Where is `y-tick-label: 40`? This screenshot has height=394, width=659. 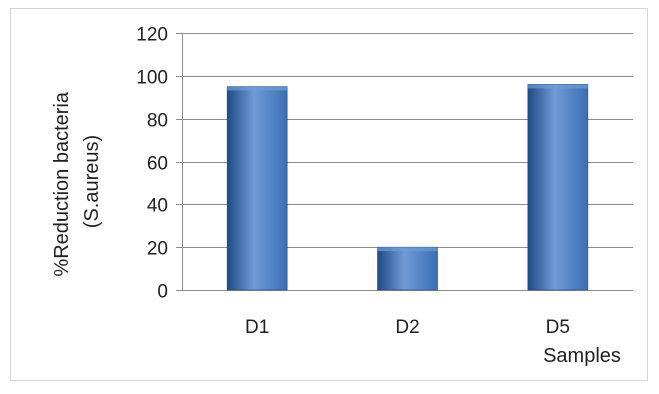
y-tick-label: 40 is located at coordinates (157, 206).